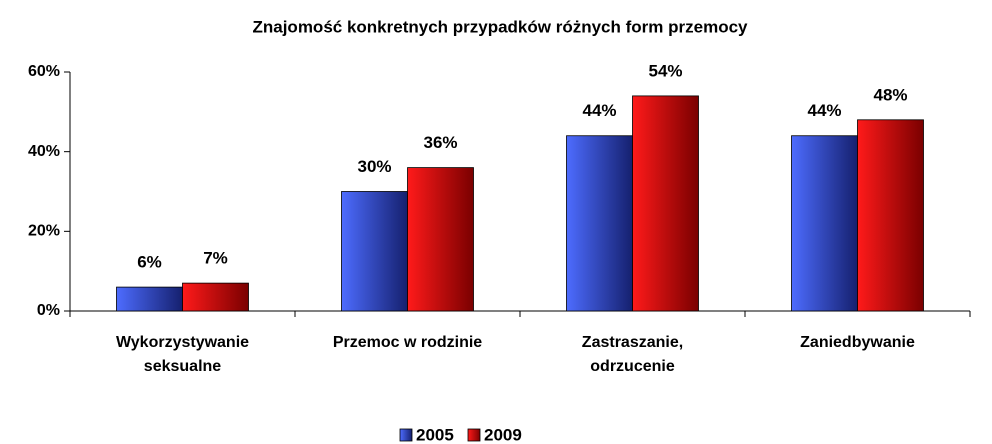  I want to click on value-label: 6%, so click(149, 262).